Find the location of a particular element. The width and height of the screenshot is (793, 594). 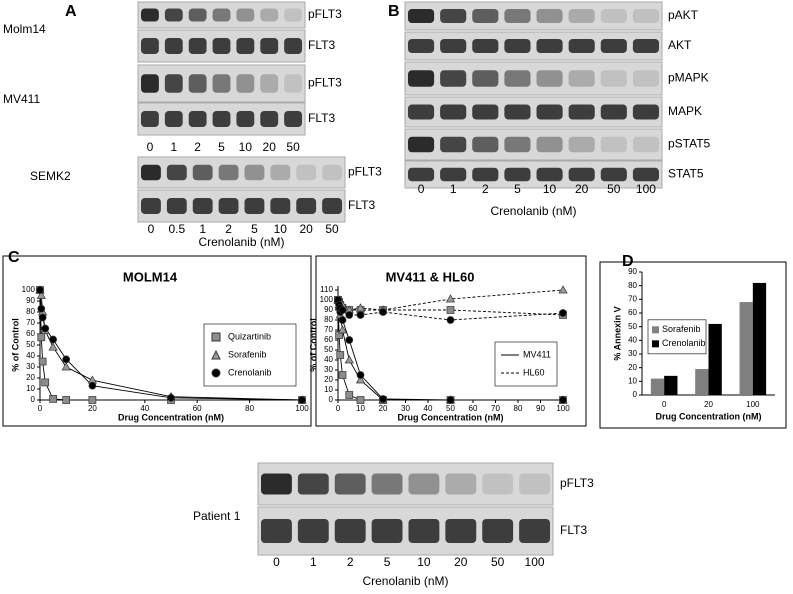

protein-label: pMAPK is located at coordinates (688, 78).